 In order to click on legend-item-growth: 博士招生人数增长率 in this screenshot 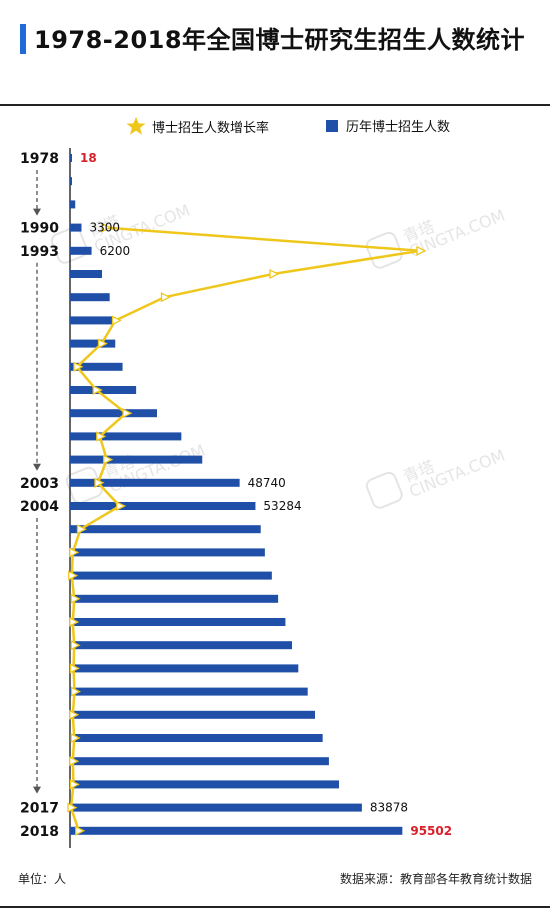, I will do `click(197, 126)`.